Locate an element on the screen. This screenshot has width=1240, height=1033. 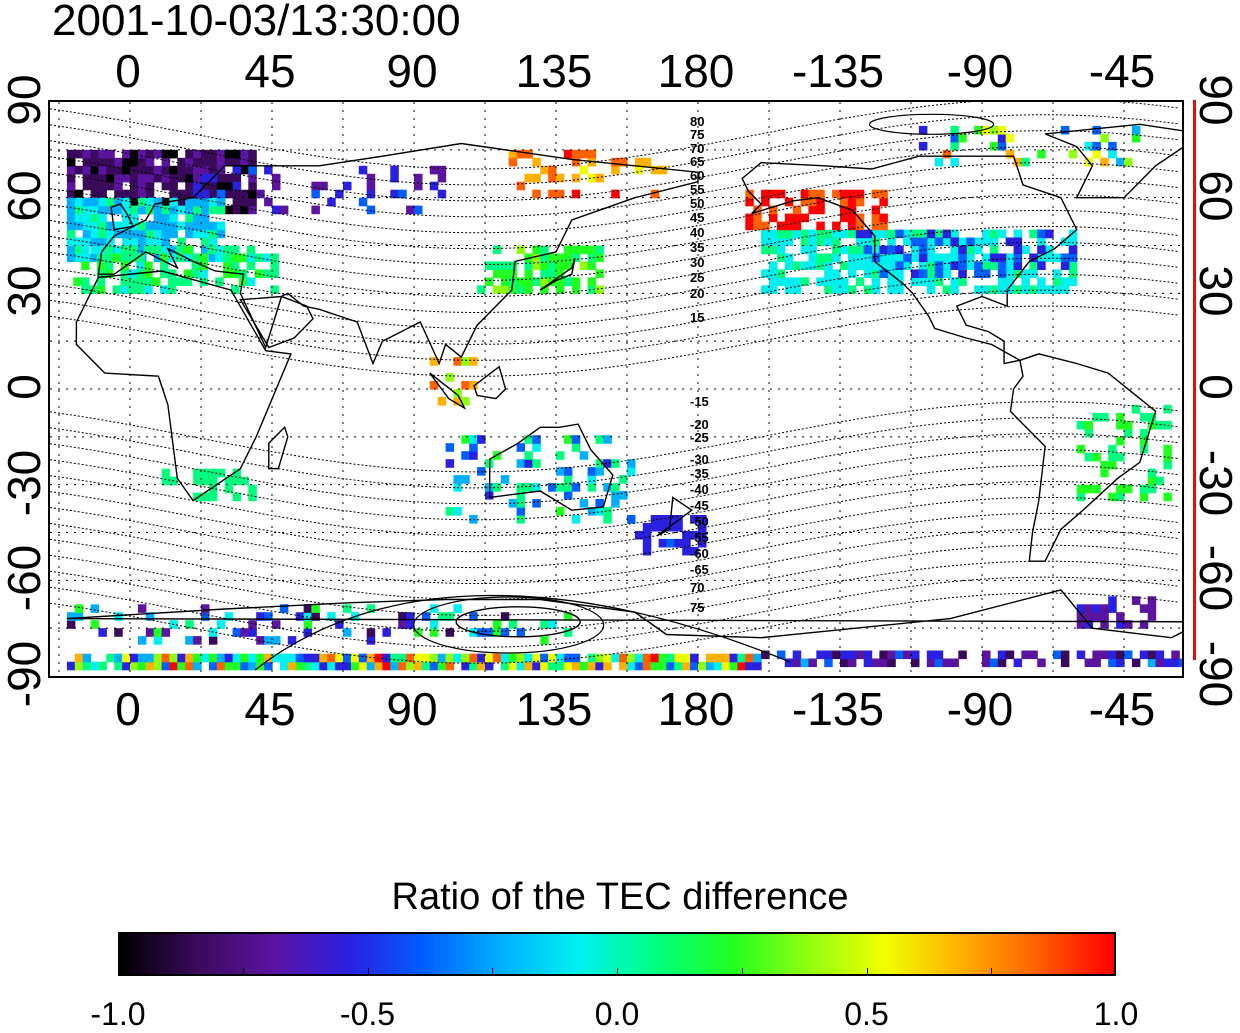
top-lon-tick: 45 is located at coordinates (270, 71).